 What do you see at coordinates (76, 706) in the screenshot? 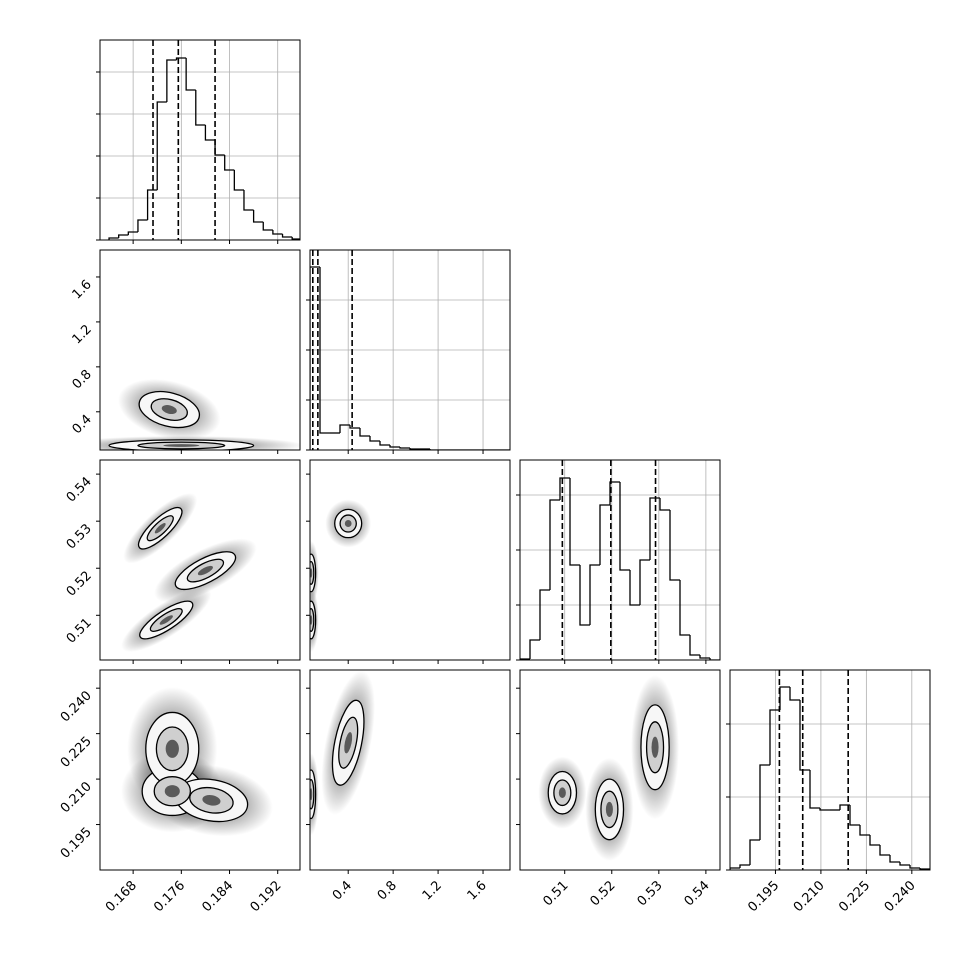
I see `y-tick-label: 0.240` at bounding box center [76, 706].